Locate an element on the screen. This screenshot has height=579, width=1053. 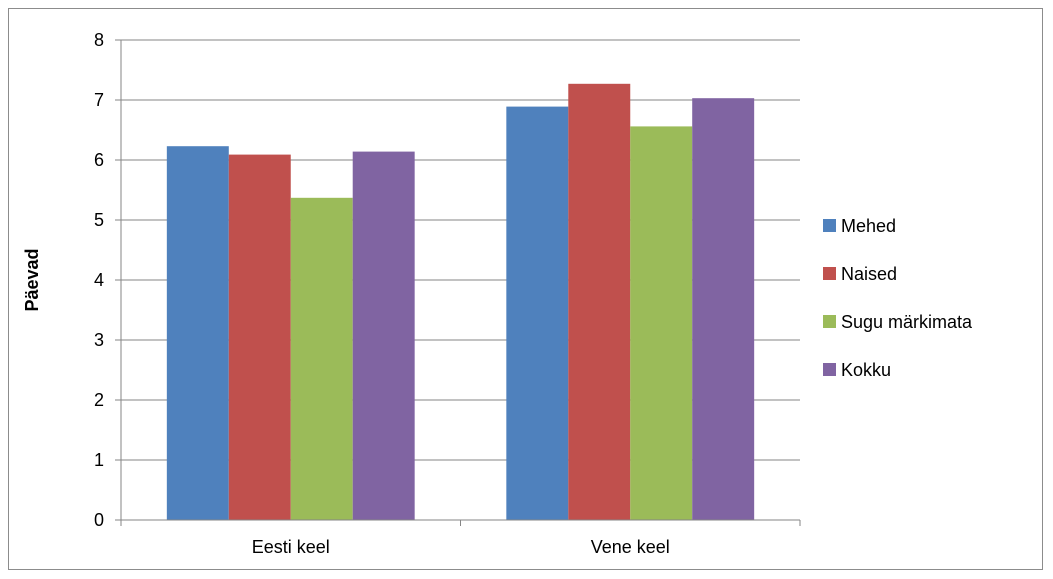
y-tick-label: 2 is located at coordinates (99, 400).